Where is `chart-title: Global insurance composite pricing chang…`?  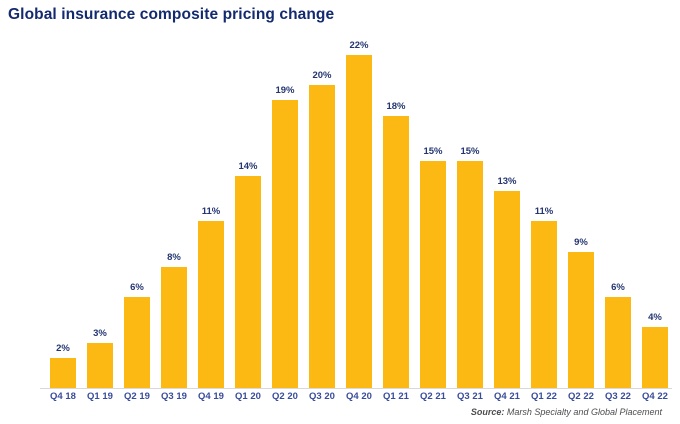
chart-title: Global insurance composite pricing chang… is located at coordinates (171, 14).